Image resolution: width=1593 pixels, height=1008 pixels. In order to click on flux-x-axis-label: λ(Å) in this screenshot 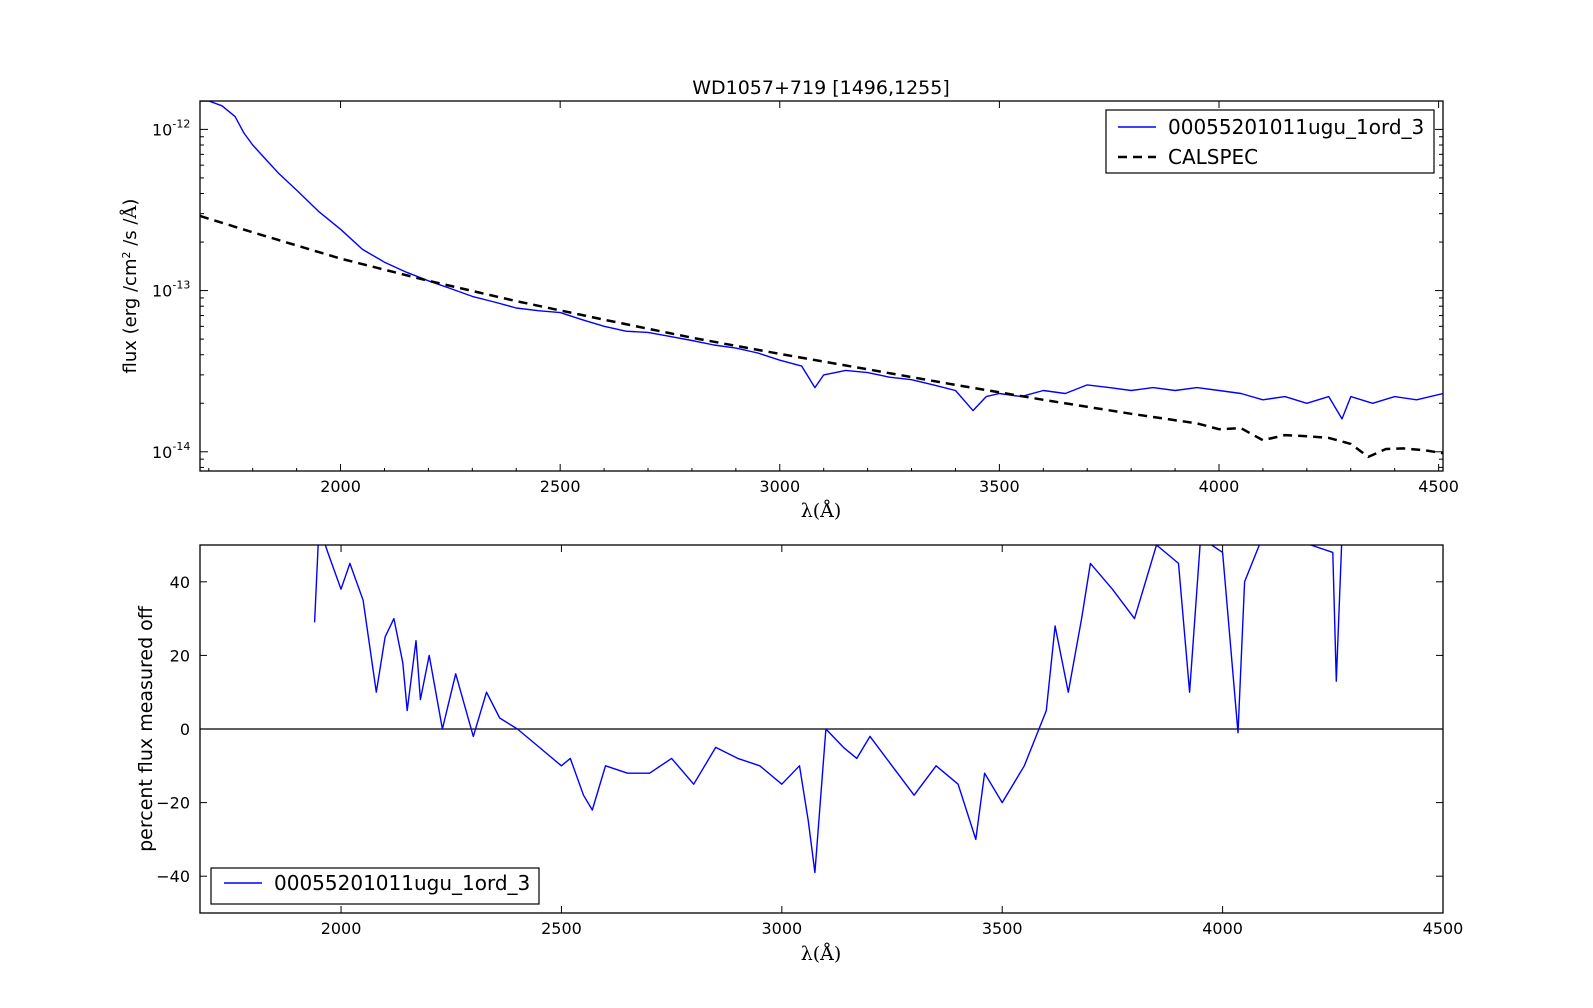, I will do `click(821, 511)`.